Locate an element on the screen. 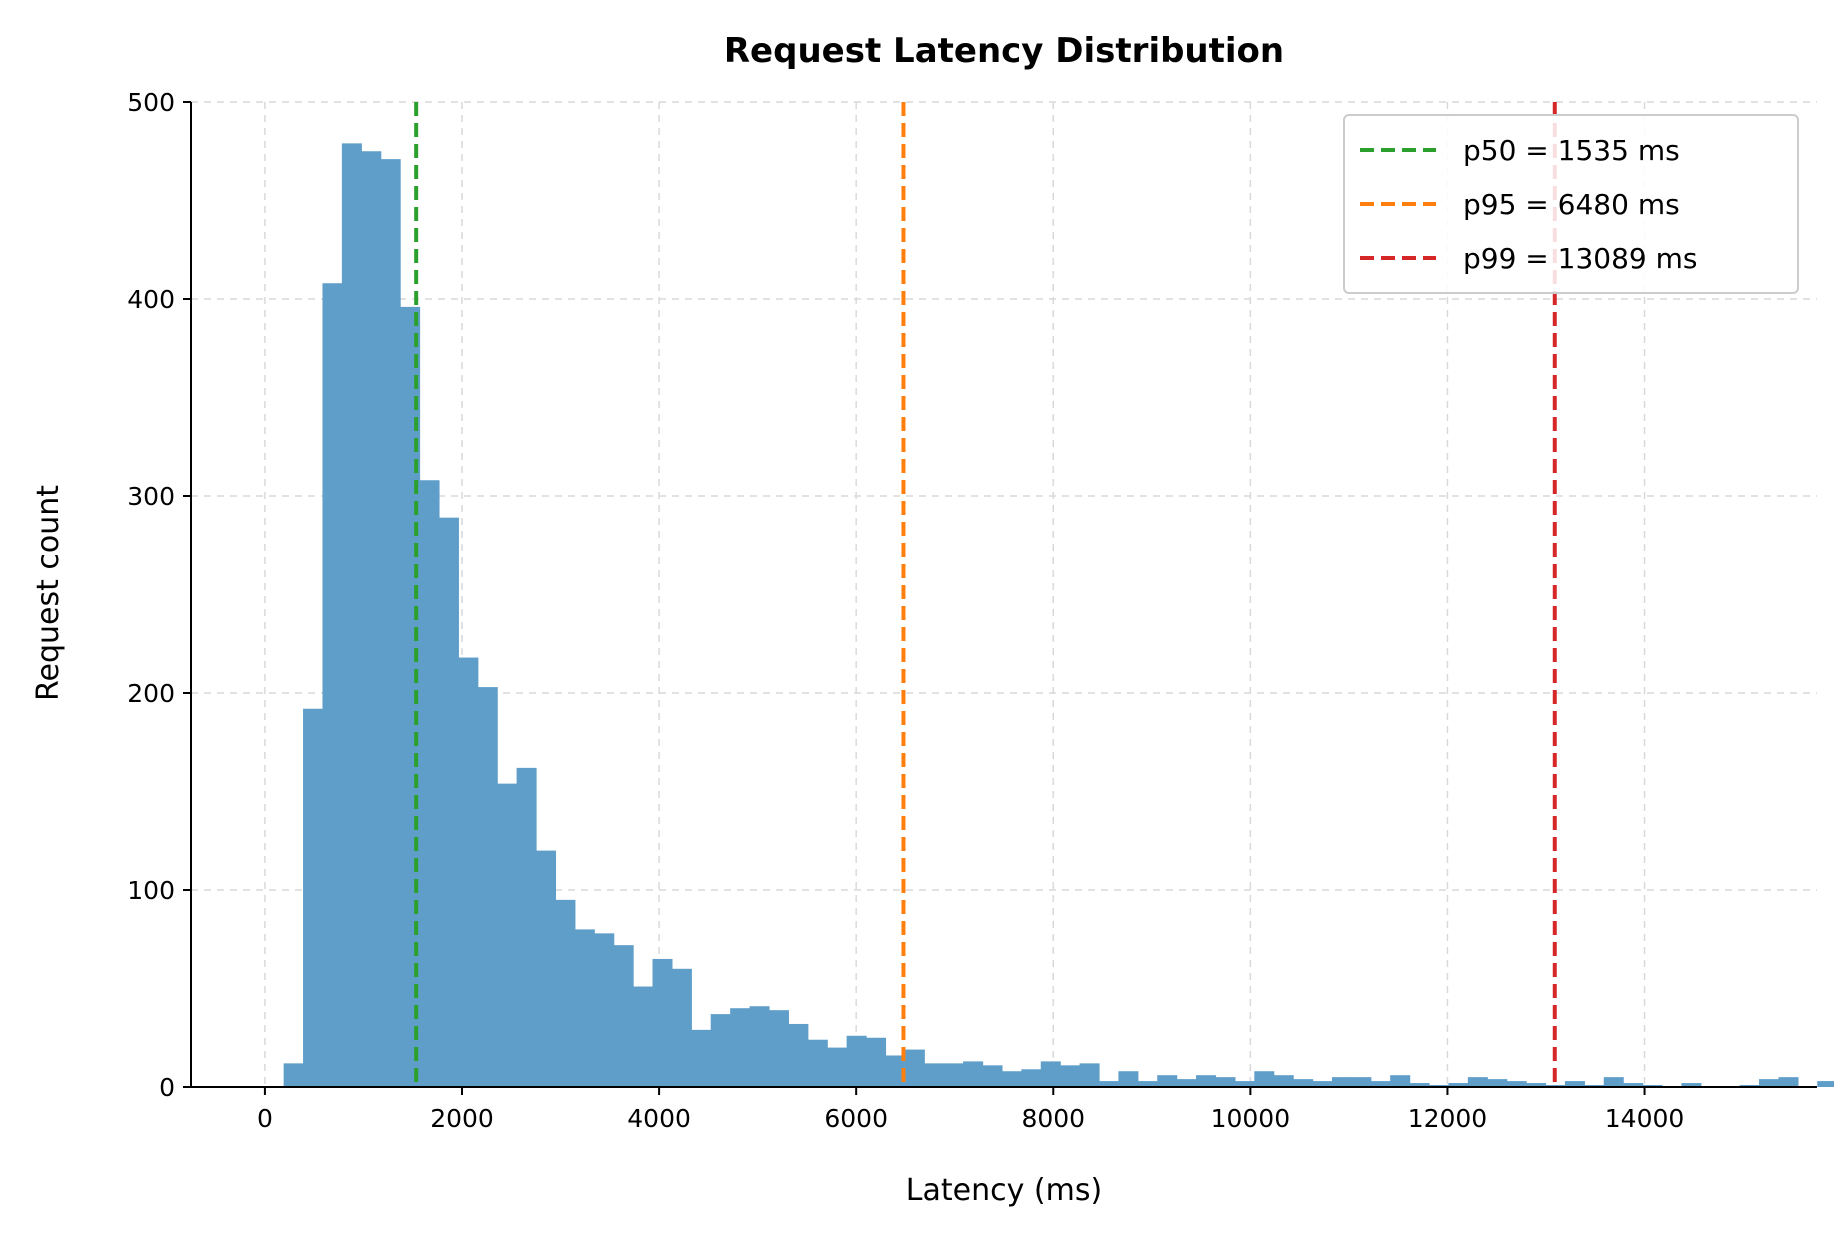 The height and width of the screenshot is (1234, 1834). legend-label-p95: p95 = 6480 ms is located at coordinates (1571, 204).